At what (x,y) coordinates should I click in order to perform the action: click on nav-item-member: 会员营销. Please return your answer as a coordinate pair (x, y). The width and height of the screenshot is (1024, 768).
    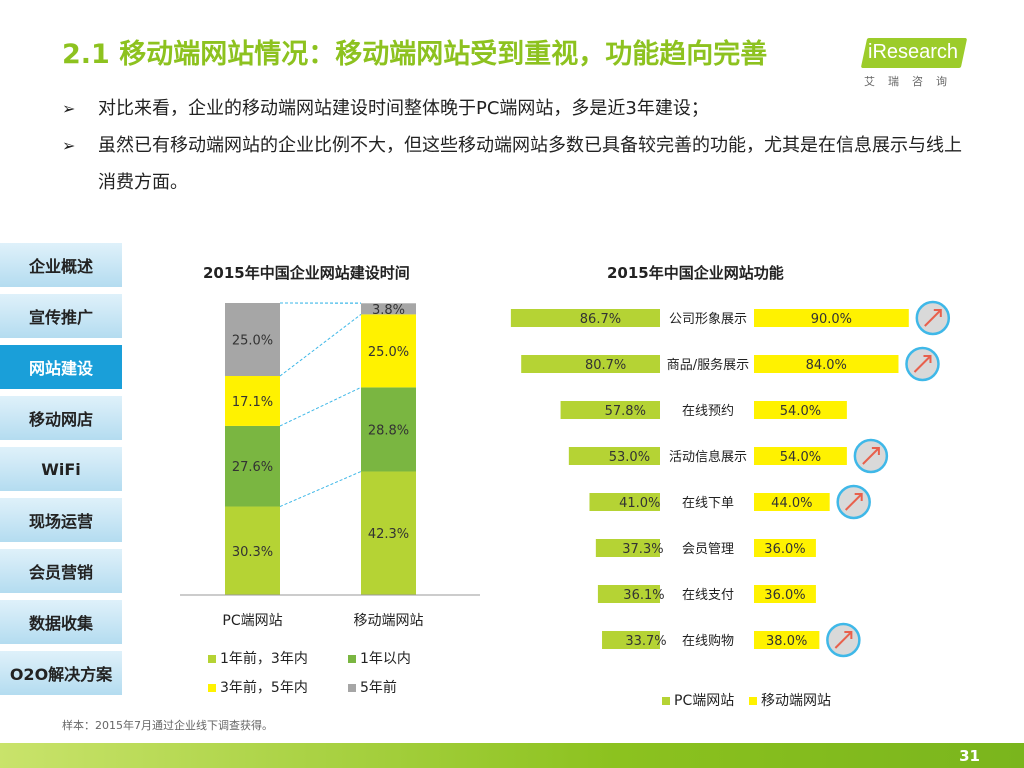
    Looking at the image, I should click on (61, 571).